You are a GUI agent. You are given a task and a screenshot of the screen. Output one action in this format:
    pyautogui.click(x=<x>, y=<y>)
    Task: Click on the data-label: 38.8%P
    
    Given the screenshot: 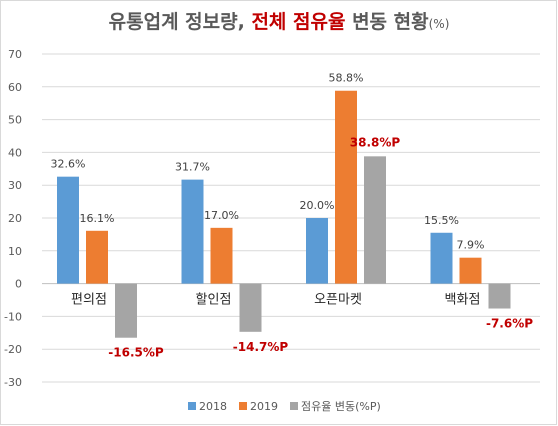 What is the action you would take?
    pyautogui.click(x=375, y=142)
    